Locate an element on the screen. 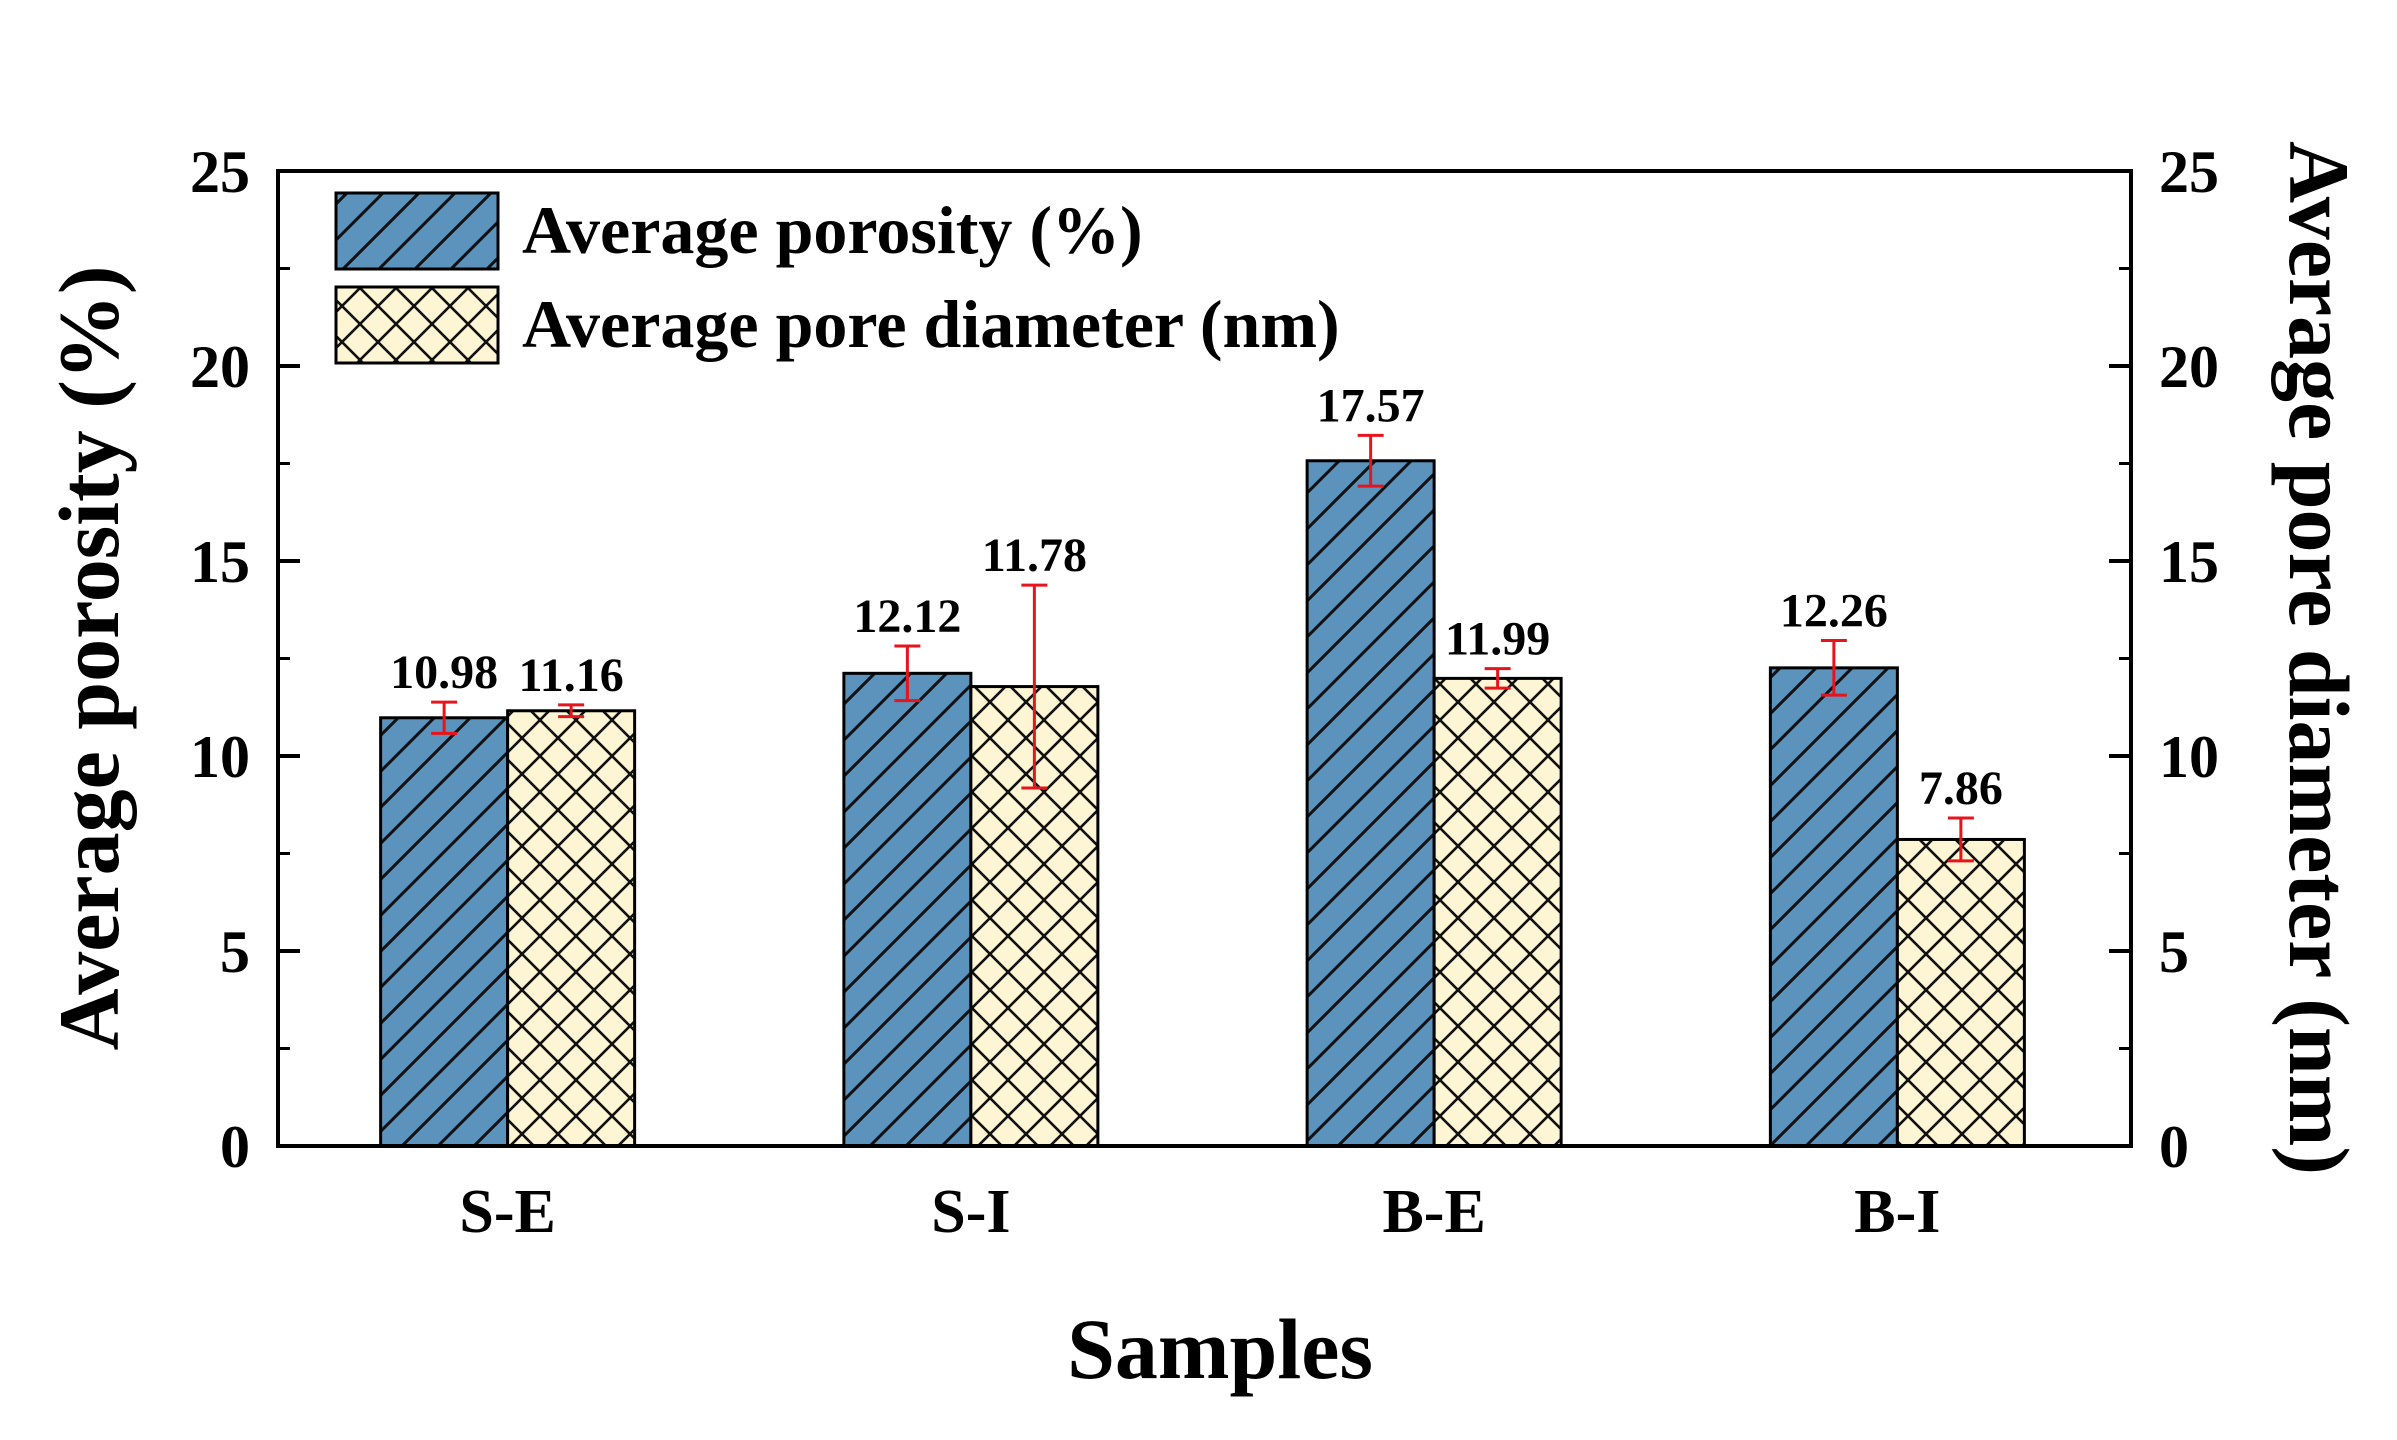 This screenshot has height=1440, width=2397. legend-swatch-porosity is located at coordinates (417, 231).